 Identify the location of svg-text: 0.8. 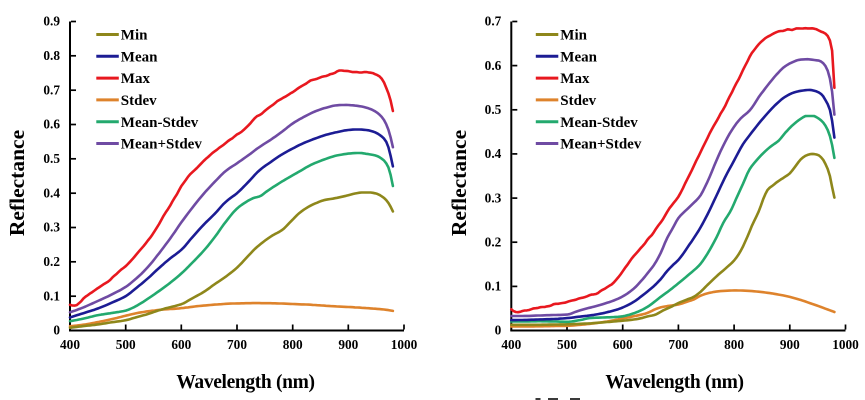
(51, 55).